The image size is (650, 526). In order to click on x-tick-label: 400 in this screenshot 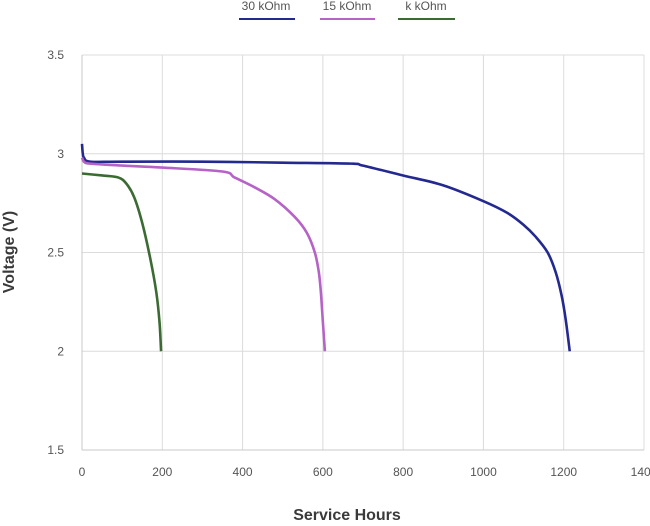, I will do `click(243, 472)`.